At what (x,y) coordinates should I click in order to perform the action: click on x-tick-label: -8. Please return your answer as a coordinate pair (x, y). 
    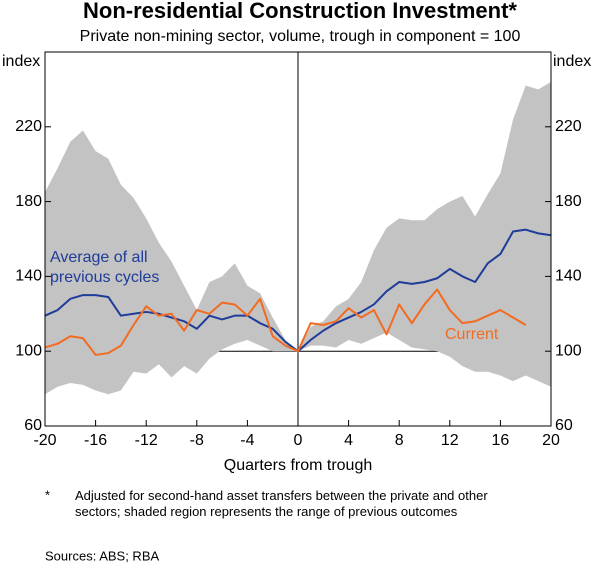
    Looking at the image, I should click on (197, 440).